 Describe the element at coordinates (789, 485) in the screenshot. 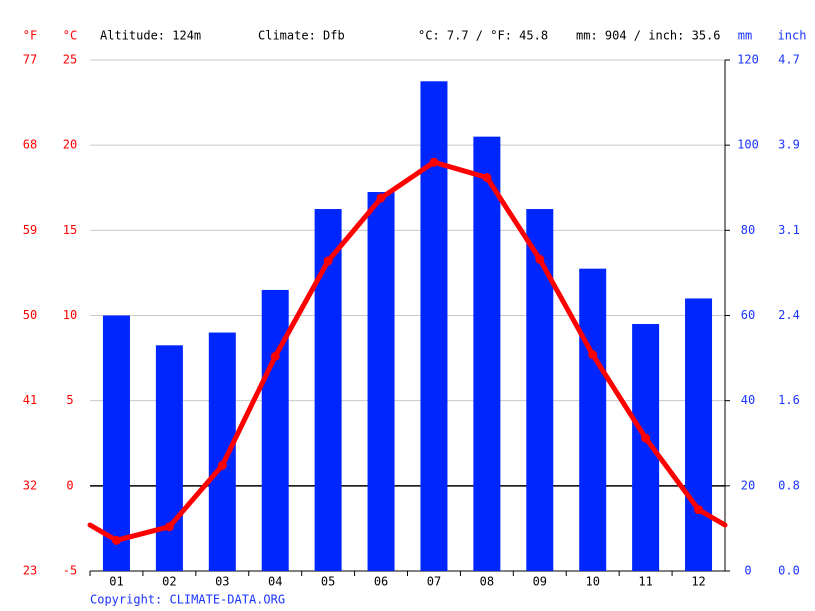

I see `y4-tick-label: 0.8` at that location.